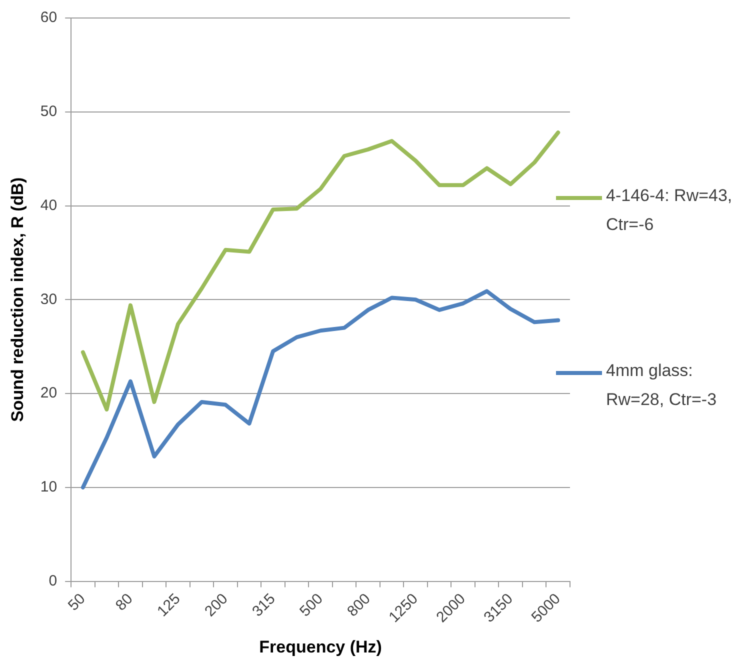  I want to click on y-tick-label: 50, so click(49, 111).